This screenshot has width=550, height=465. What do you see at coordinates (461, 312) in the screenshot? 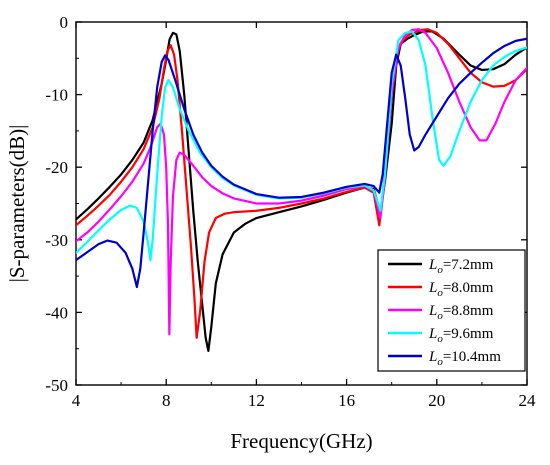
I see `legend-label-3: Lo=8.8mm` at bounding box center [461, 312].